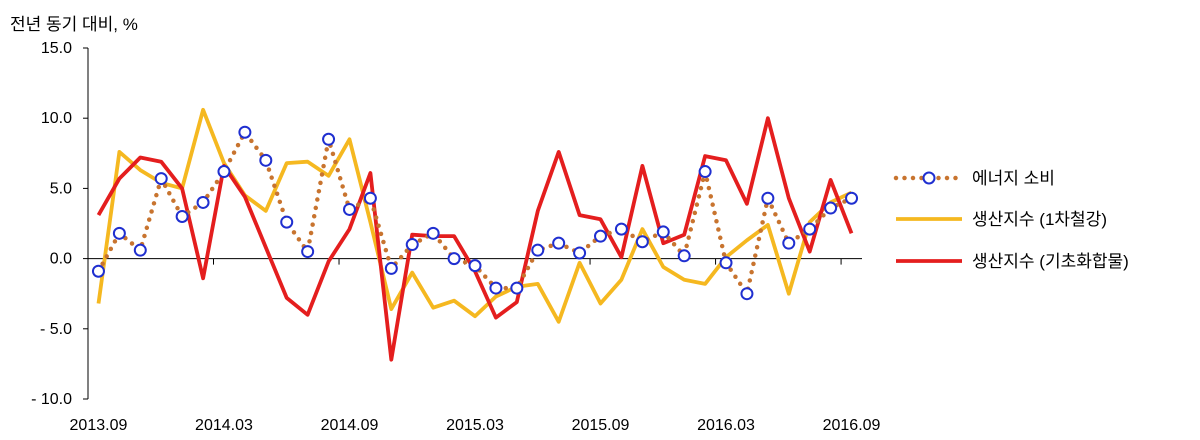  Describe the element at coordinates (61, 188) in the screenshot. I see `y-tick-label: 5.0` at that location.